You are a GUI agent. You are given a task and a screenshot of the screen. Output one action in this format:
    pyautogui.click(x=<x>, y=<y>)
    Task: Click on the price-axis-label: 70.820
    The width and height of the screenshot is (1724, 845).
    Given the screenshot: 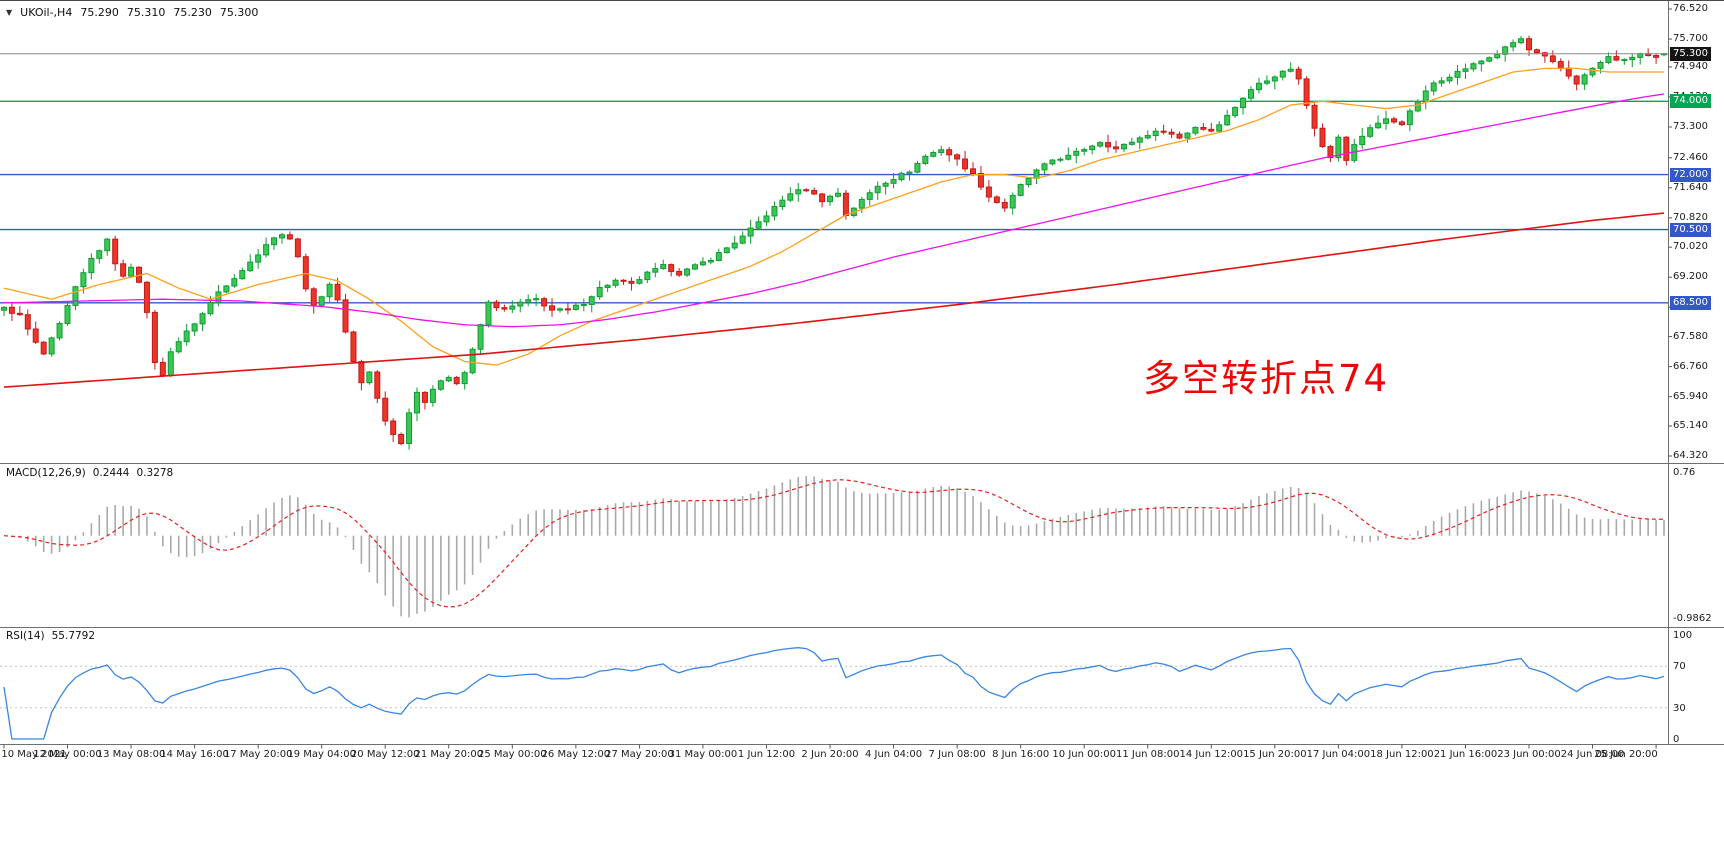 What is the action you would take?
    pyautogui.click(x=1690, y=217)
    